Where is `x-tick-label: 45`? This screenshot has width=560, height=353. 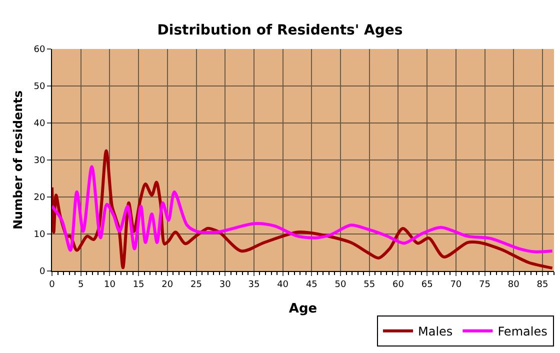
x-tick-label: 45 is located at coordinates (312, 285).